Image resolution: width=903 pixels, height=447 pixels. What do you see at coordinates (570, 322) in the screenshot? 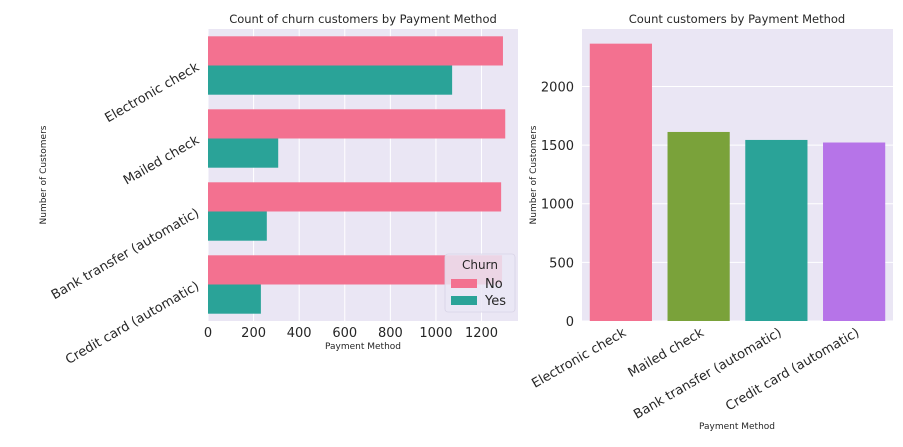
I see `right-y-tick-label: 0` at bounding box center [570, 322].